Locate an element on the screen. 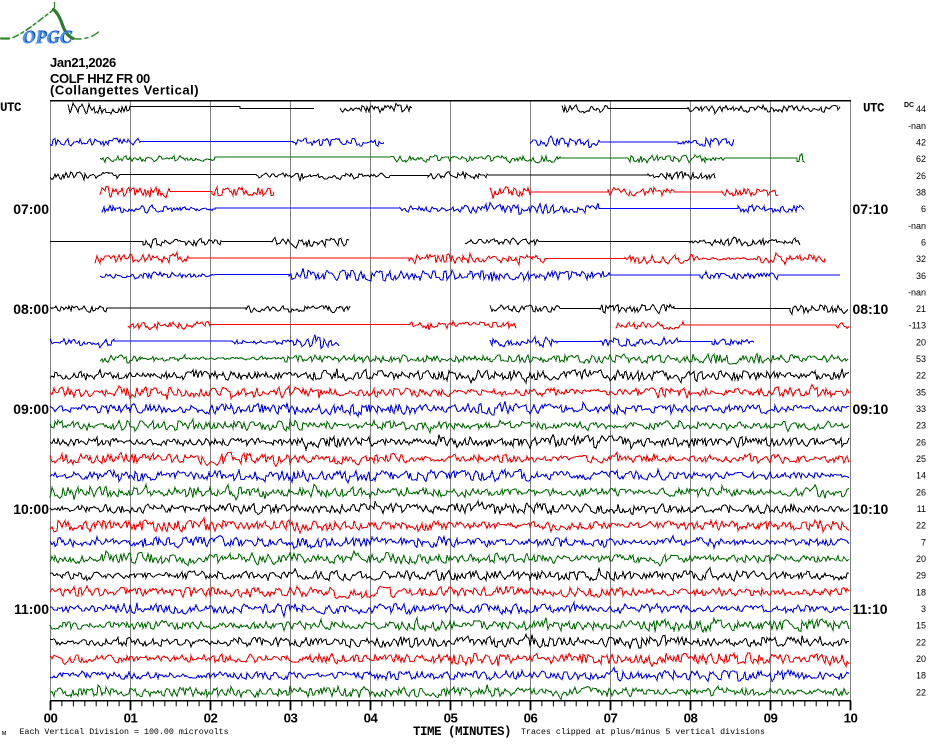  svg-text: 00 is located at coordinates (51, 718).